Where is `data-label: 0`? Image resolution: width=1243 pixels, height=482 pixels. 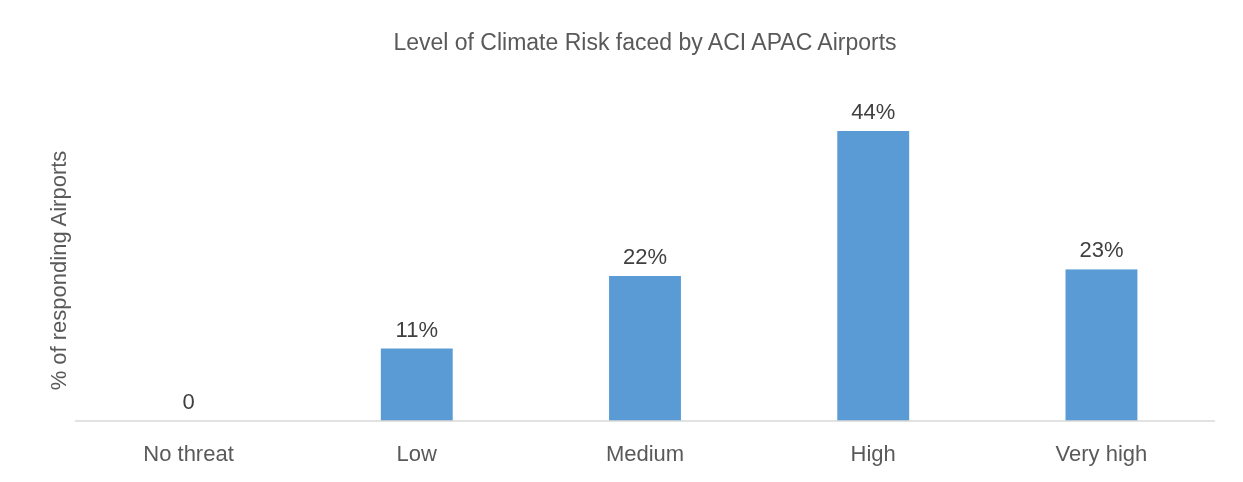 data-label: 0 is located at coordinates (188, 401).